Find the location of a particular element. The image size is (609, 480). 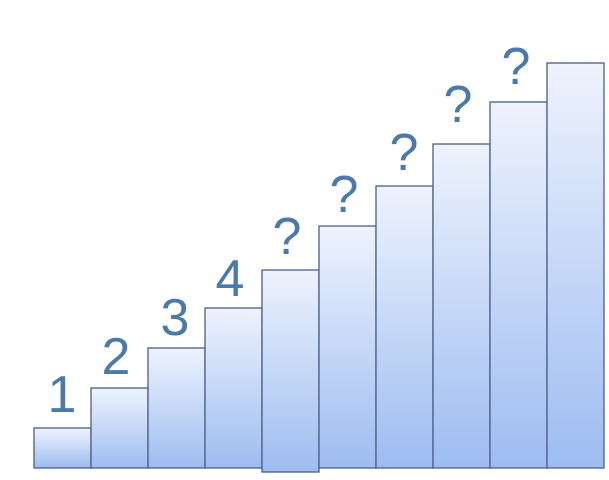

step-2: 2 is located at coordinates (119, 398).